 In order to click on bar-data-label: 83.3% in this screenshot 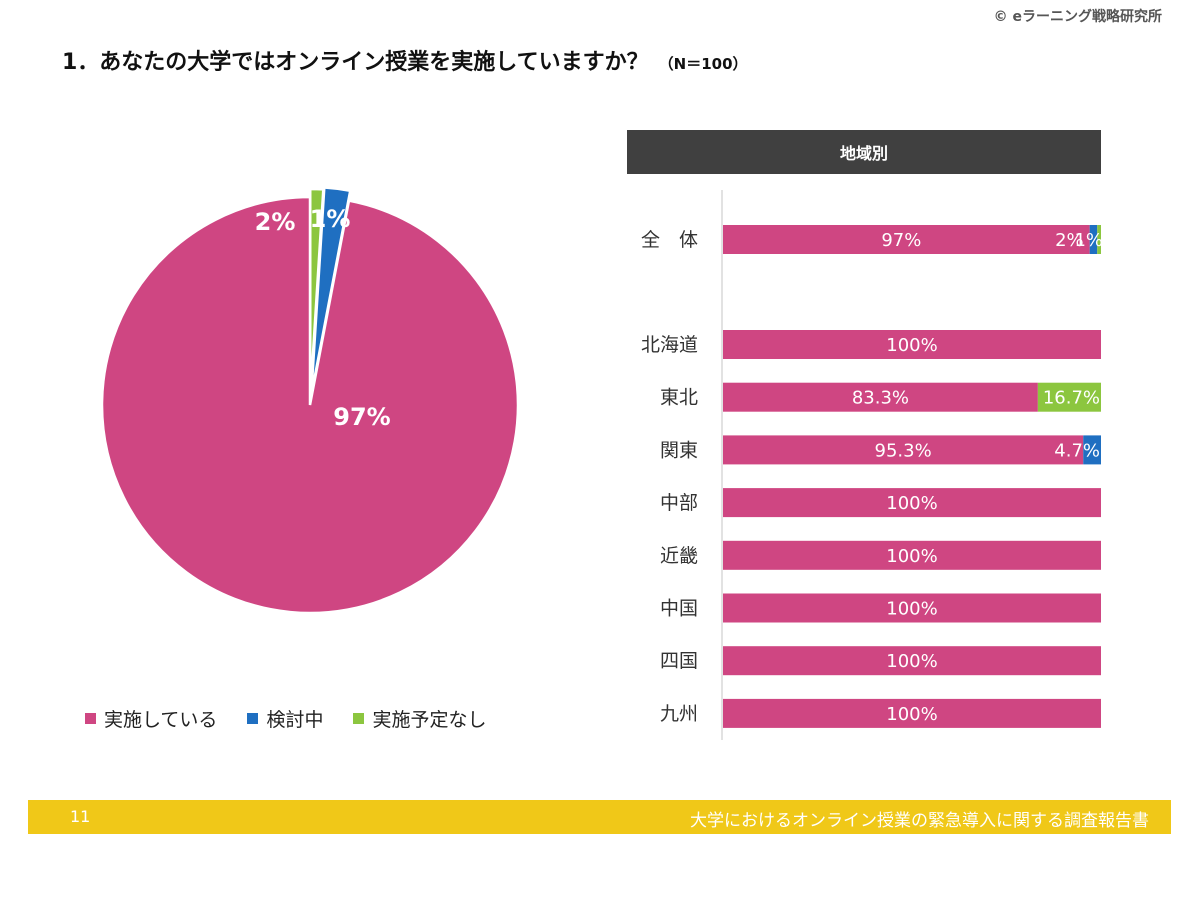, I will do `click(880, 398)`.